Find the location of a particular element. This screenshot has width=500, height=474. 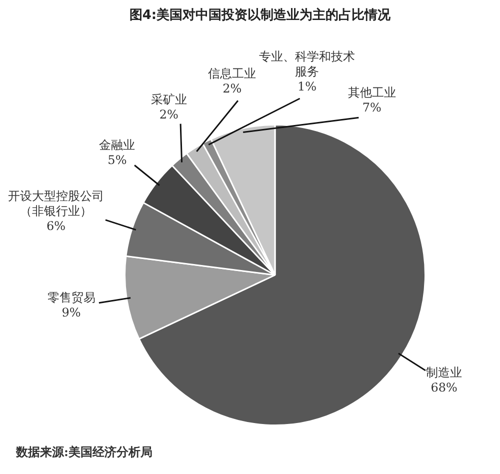

data-label: 7% is located at coordinates (372, 107).